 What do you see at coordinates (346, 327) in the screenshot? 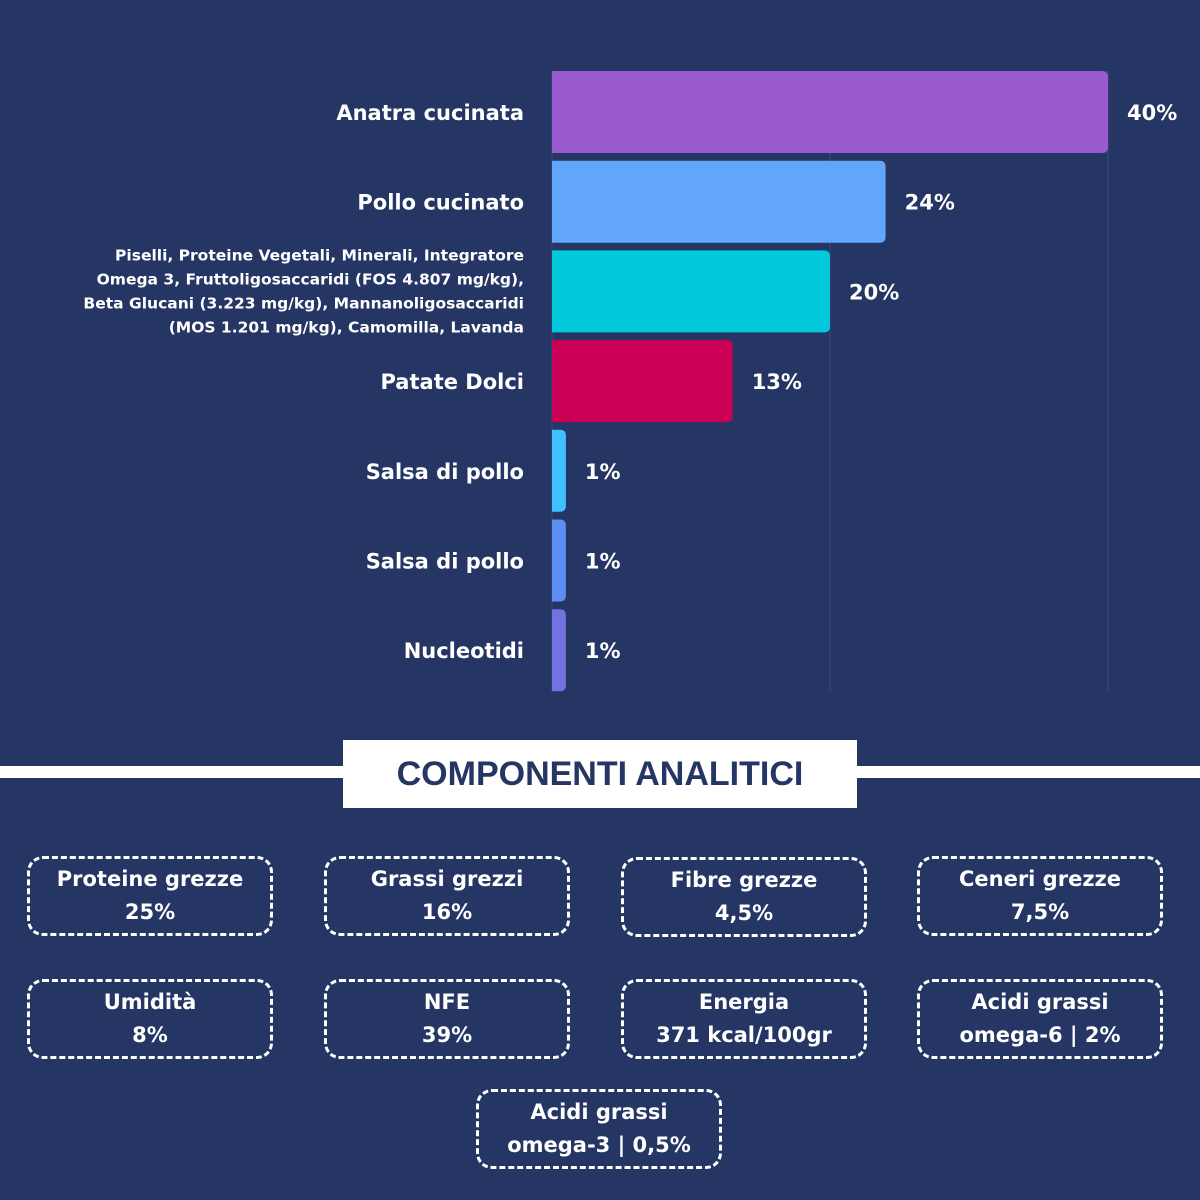
I see `category-label-line: (MOS 1.201 mg/kg), Camomilla, Lavanda` at bounding box center [346, 327].